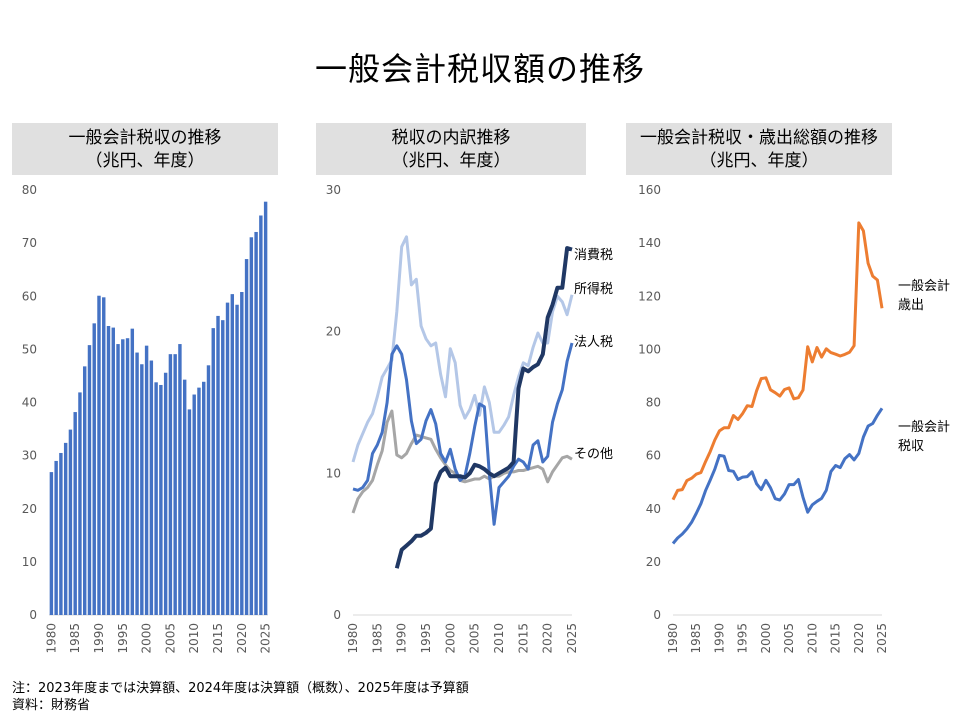  I want to click on panel-3-title-line1: 一般会計税収・歳出総額の推移, so click(759, 138).